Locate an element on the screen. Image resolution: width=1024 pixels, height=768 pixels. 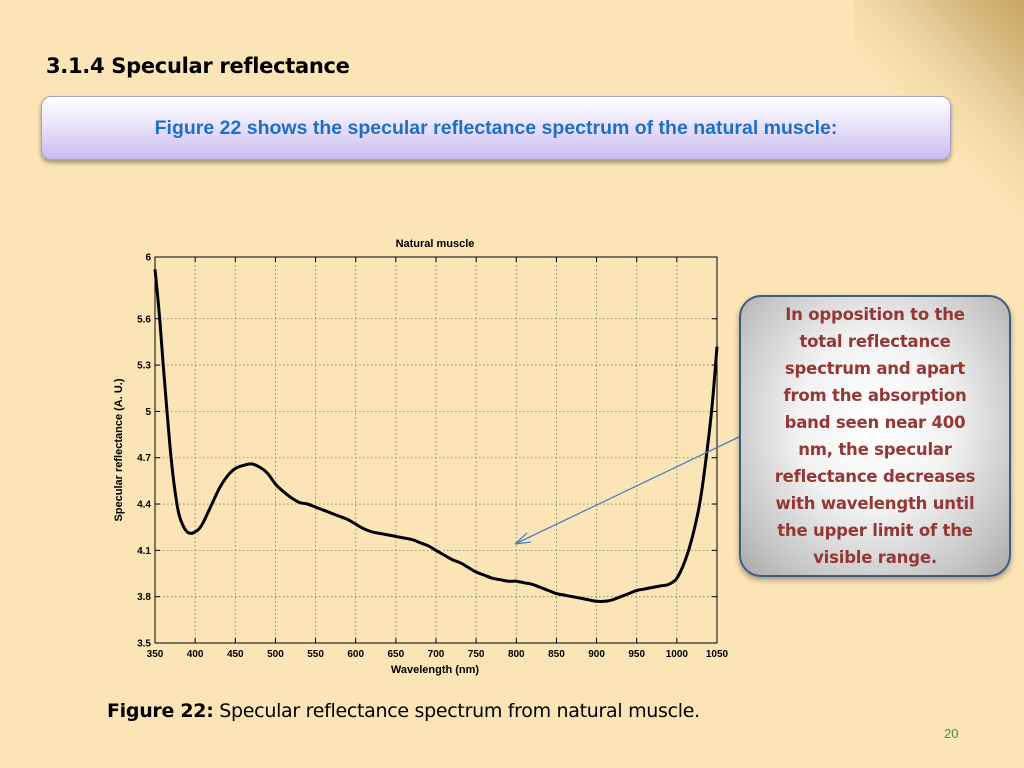
x-tick-label: 350 is located at coordinates (155, 654).